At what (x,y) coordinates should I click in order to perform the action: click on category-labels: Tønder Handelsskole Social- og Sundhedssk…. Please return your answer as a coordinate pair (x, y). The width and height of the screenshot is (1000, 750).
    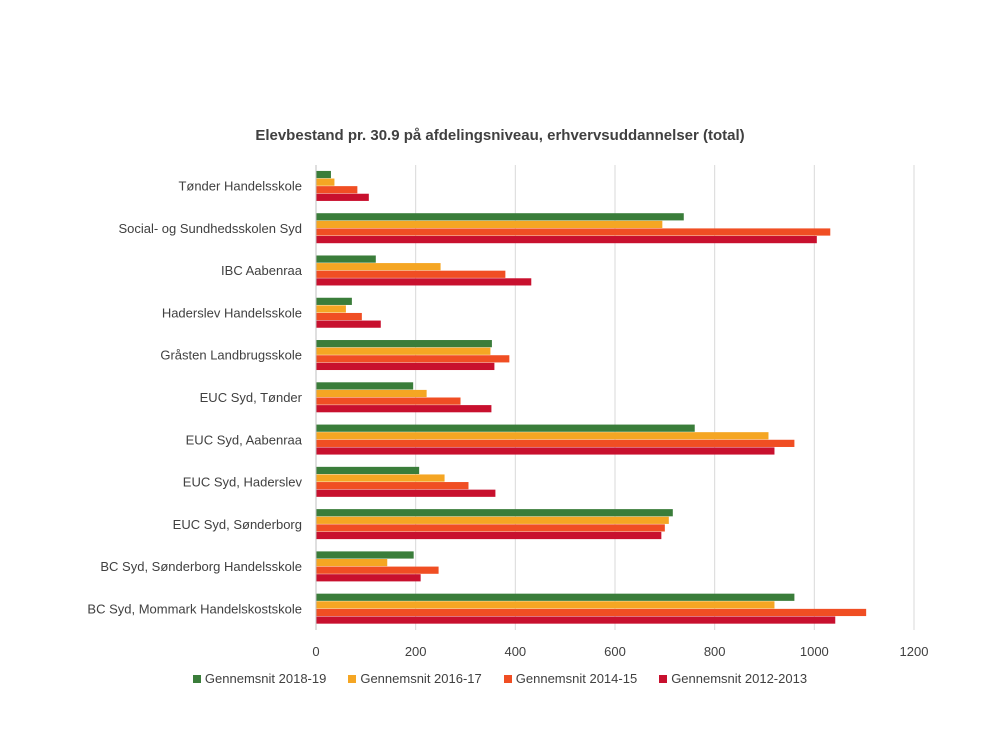
    Looking at the image, I should click on (194, 398).